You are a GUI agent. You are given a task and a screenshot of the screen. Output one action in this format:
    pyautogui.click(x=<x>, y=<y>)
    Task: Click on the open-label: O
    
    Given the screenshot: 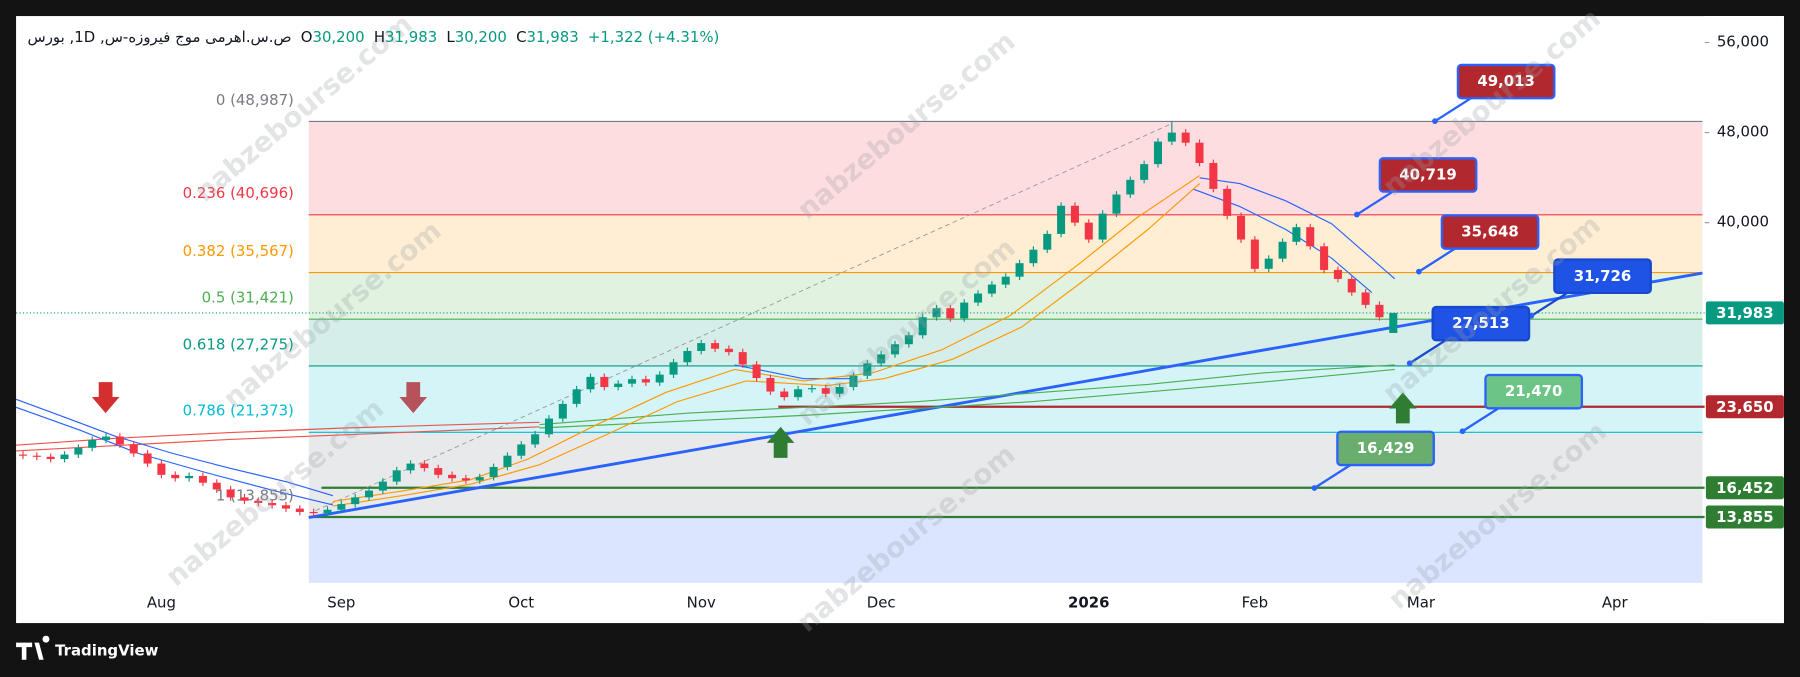 What is the action you would take?
    pyautogui.click(x=307, y=37)
    